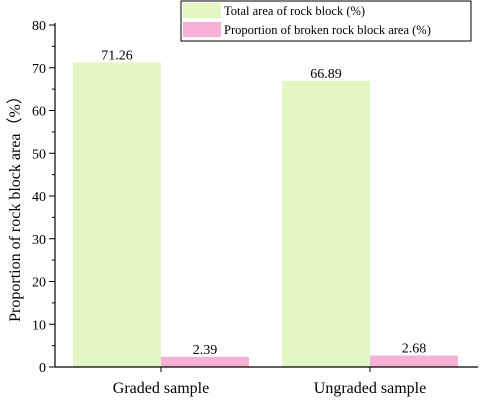 The image size is (484, 400). What do you see at coordinates (39, 197) in the screenshot?
I see `y-tick-label: 40` at bounding box center [39, 197].